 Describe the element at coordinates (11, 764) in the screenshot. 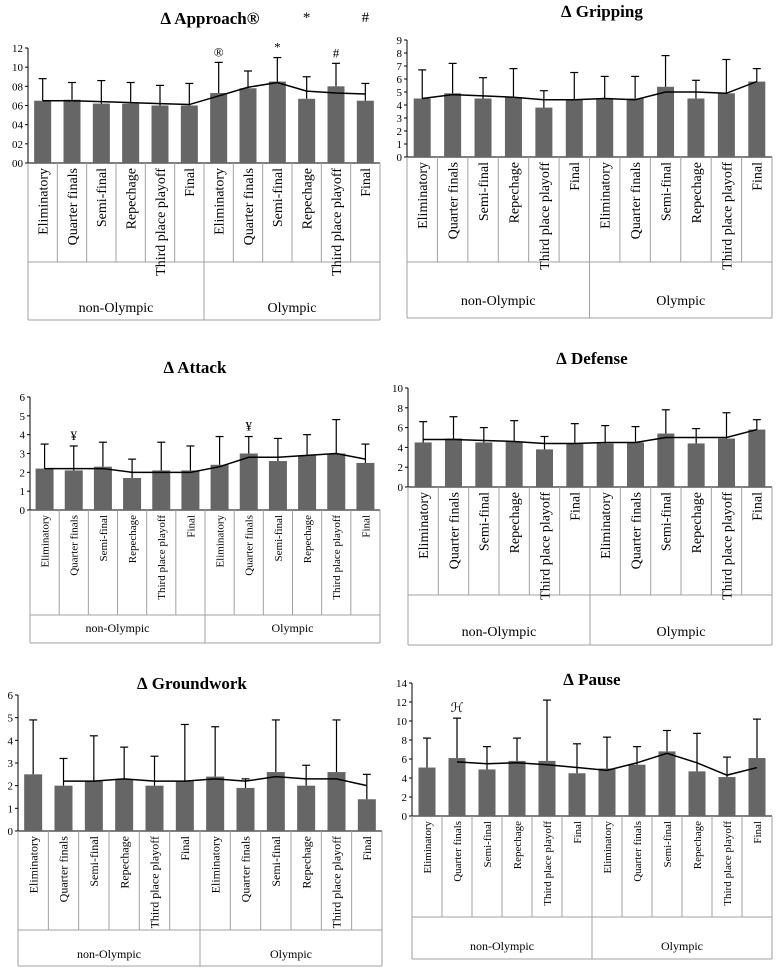

I see `groundwork-y-tick-label-3: 3` at that location.